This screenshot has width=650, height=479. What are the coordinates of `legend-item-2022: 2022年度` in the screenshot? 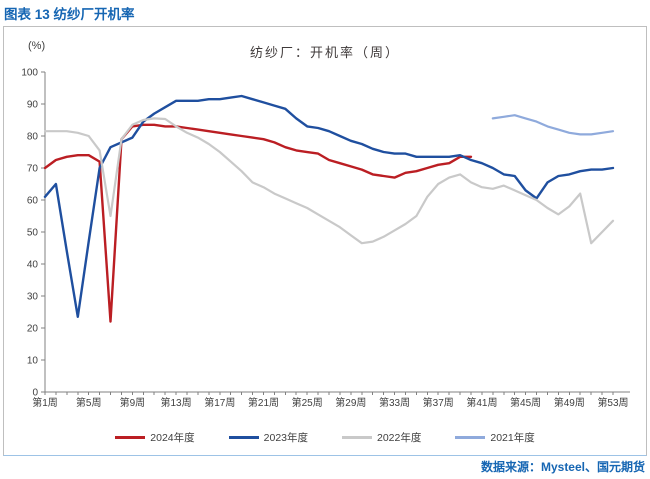 It's located at (381, 437).